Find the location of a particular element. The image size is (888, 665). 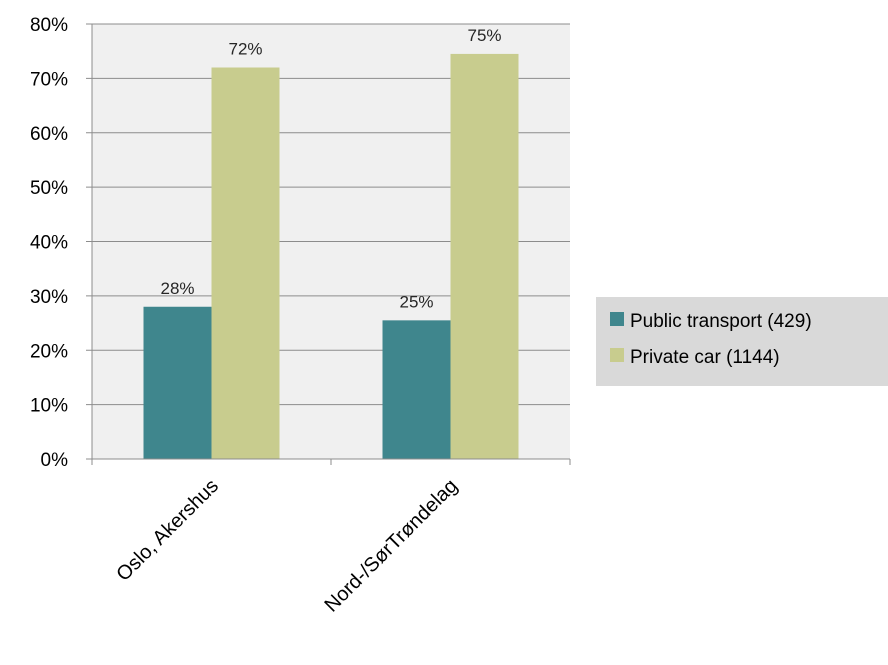

category-label: Oslo, Akershus is located at coordinates (167, 530).